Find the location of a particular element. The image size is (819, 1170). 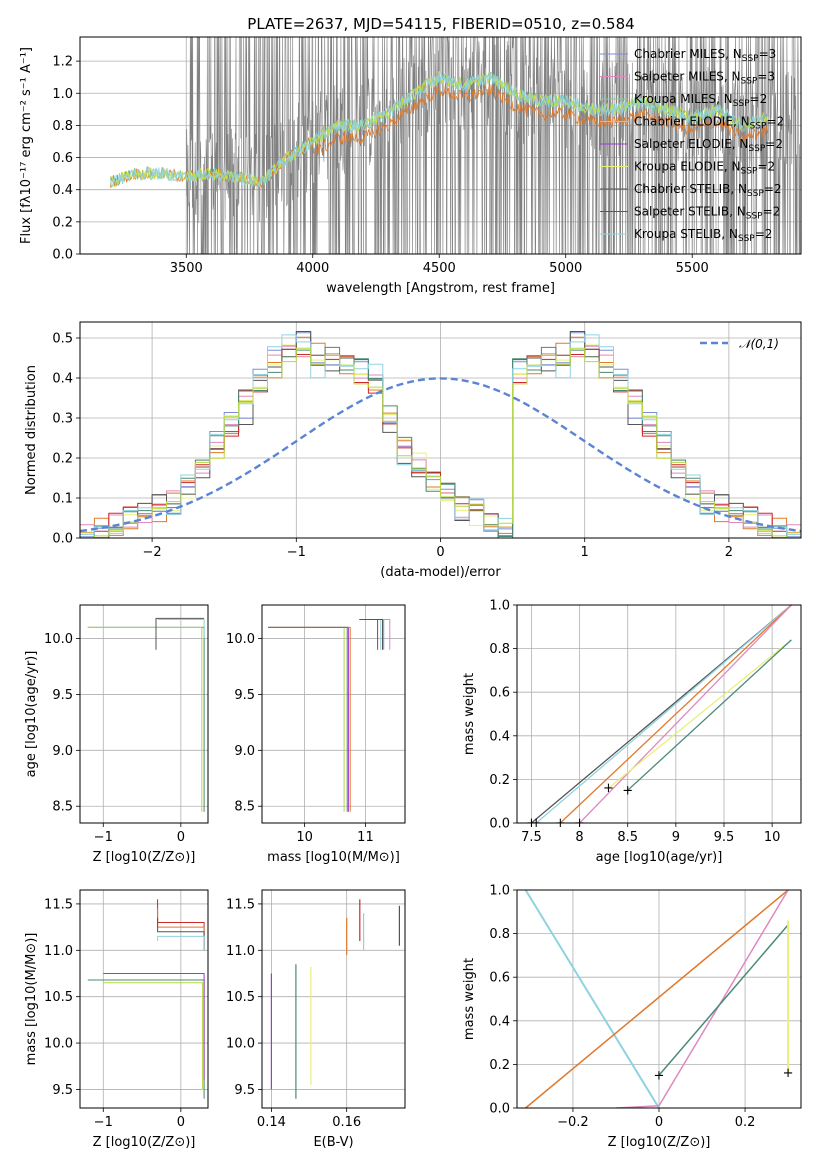

panel-age_vs_Z is located at coordinates (142, 715).